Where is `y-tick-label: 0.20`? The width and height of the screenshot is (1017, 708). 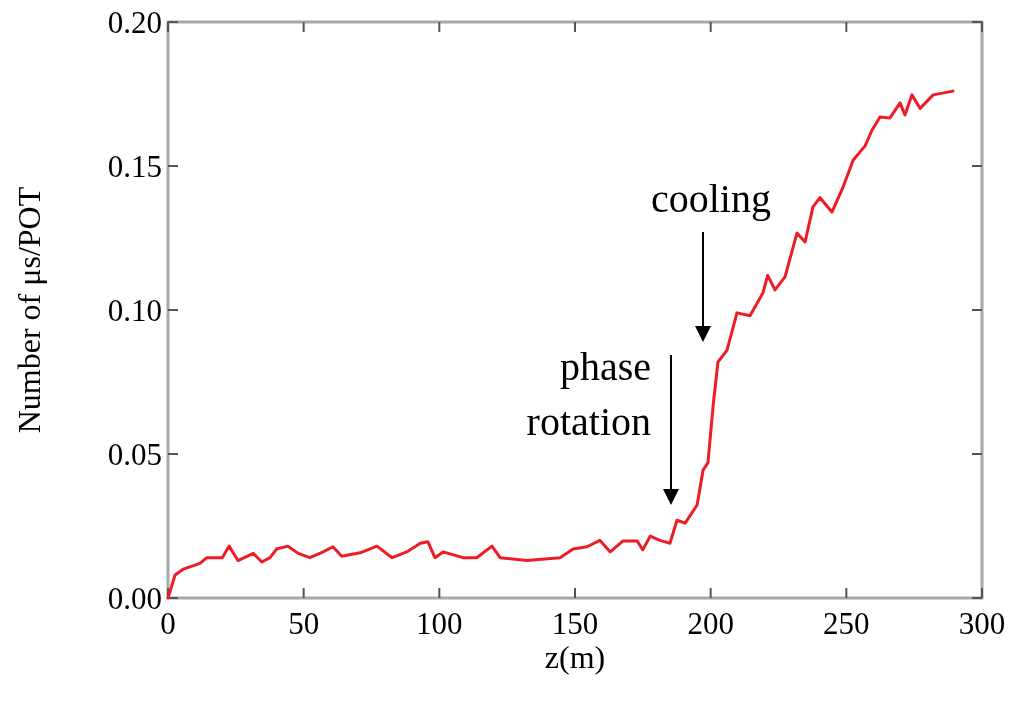 y-tick-label: 0.20 is located at coordinates (134, 22).